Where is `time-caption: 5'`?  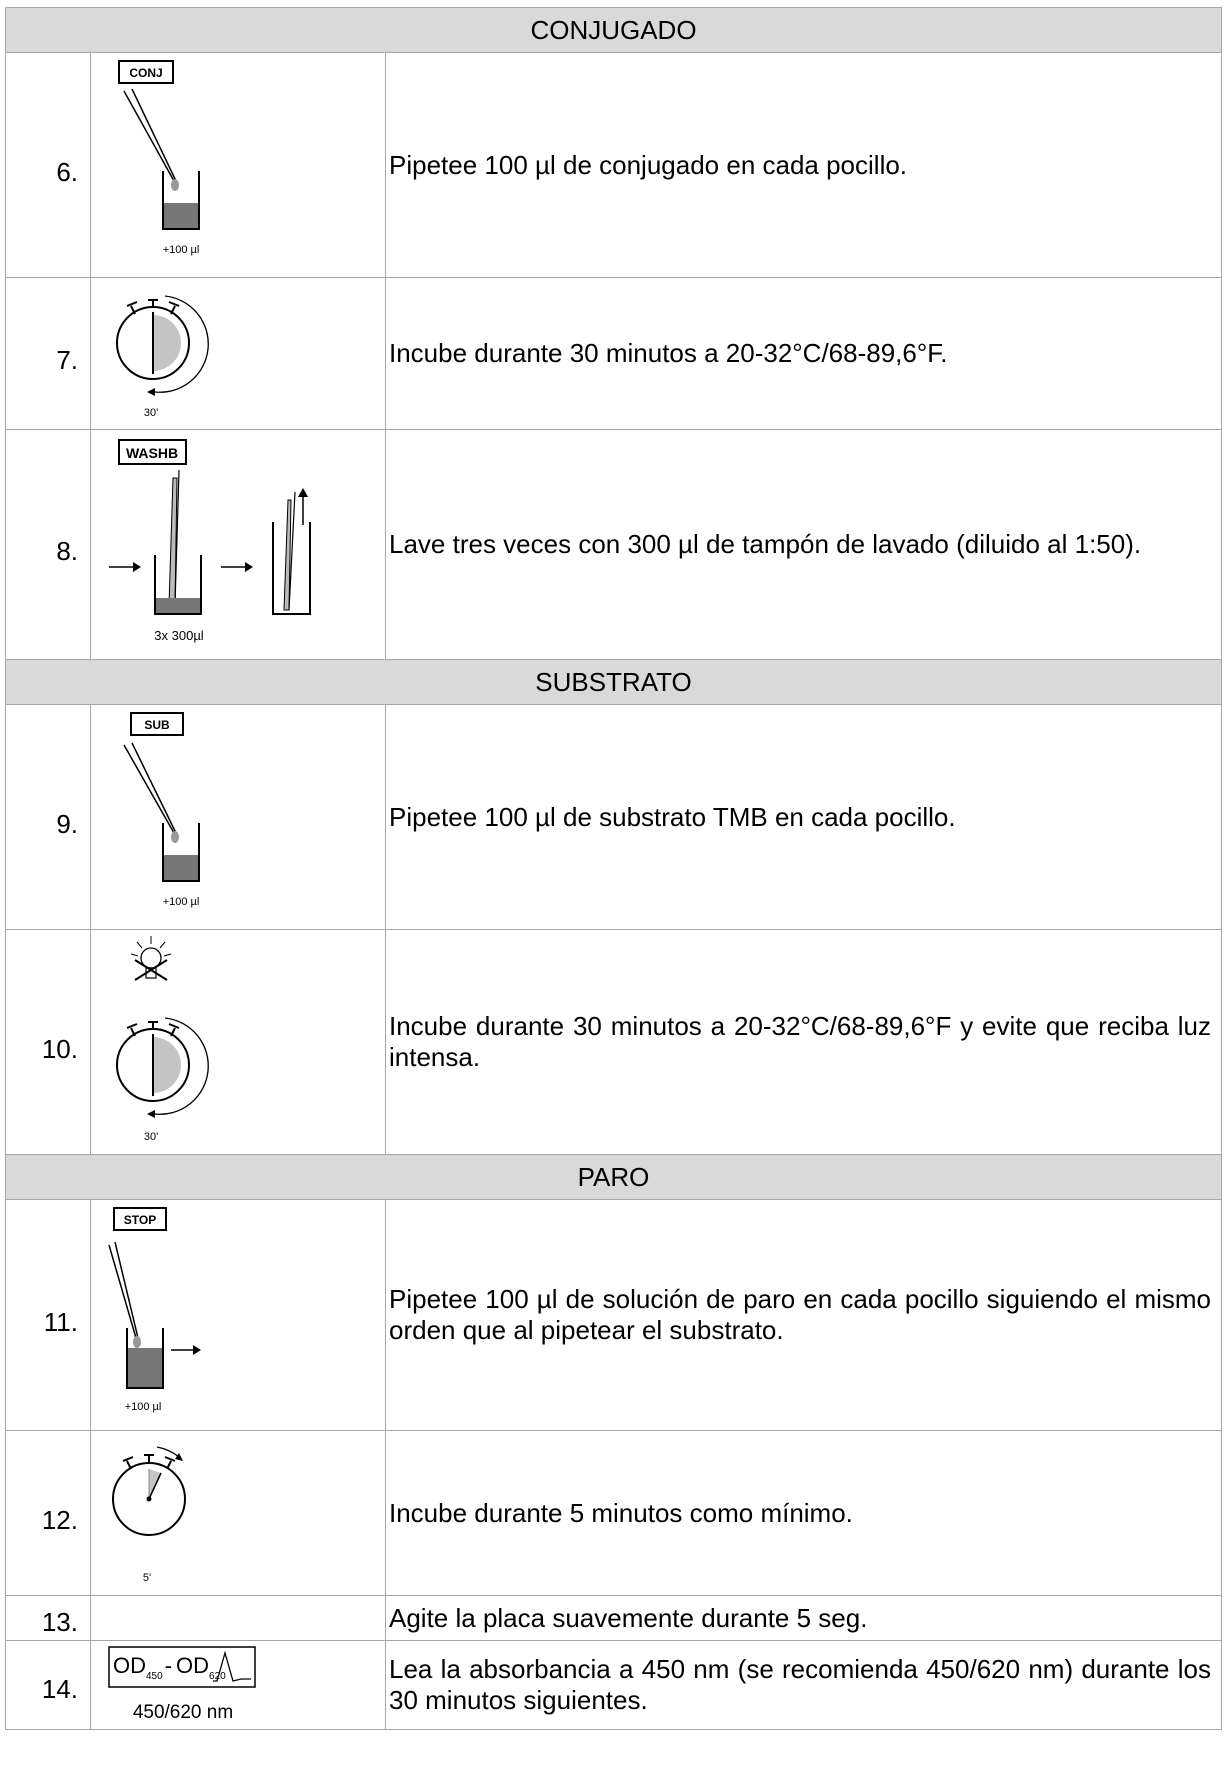
time-caption: 5' is located at coordinates (147, 1578).